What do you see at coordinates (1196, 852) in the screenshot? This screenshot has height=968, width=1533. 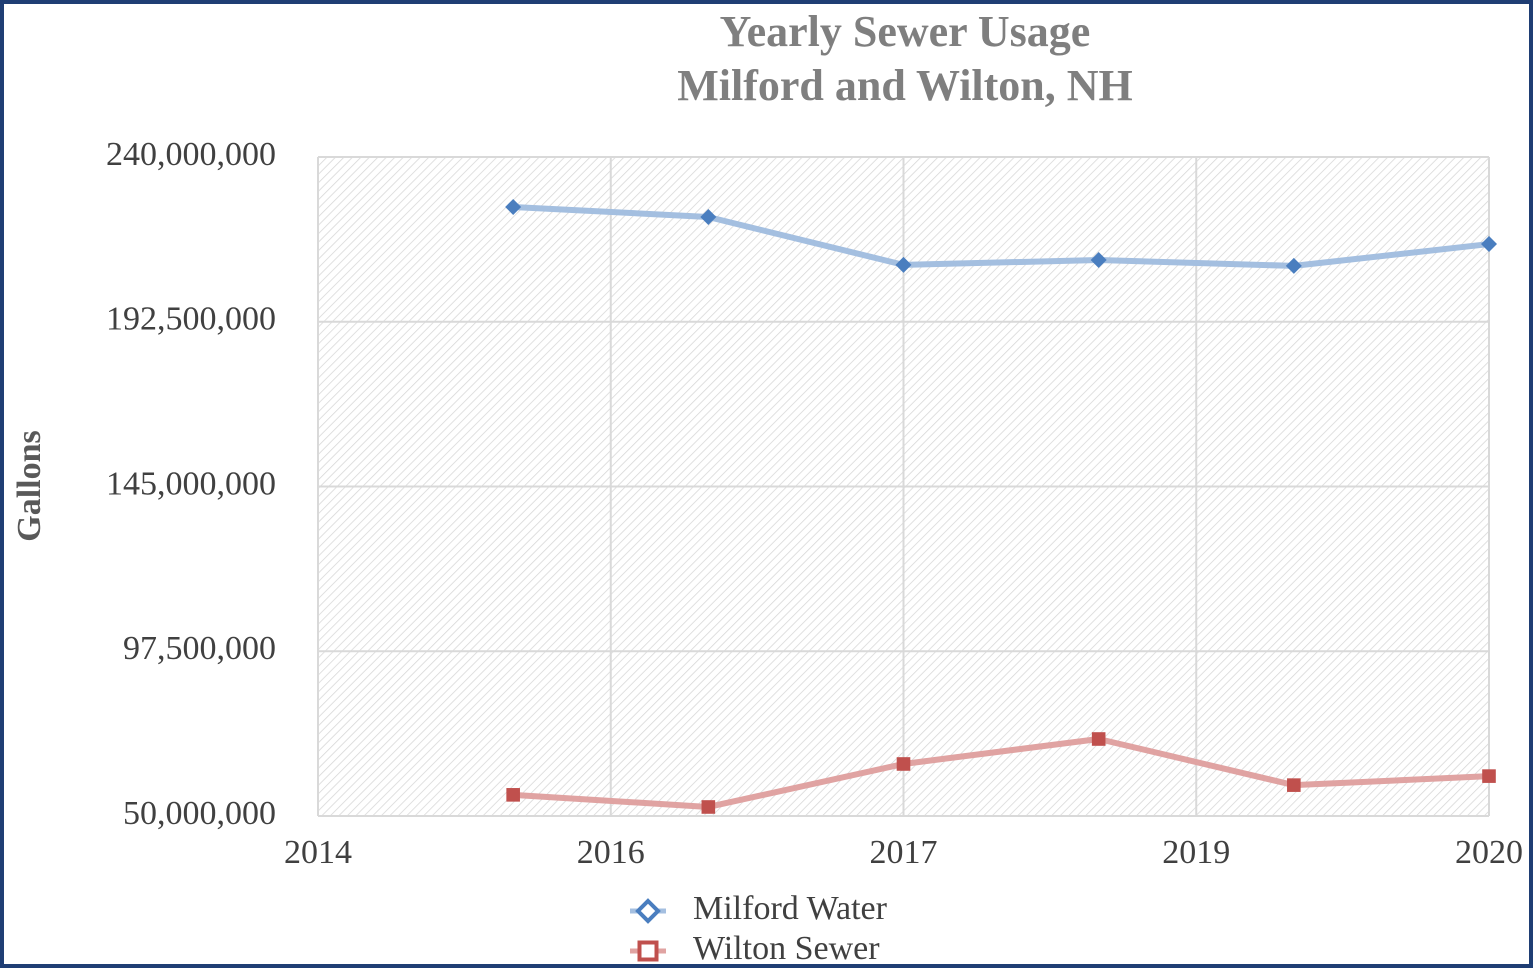 I see `x-tick-label: 2019` at bounding box center [1196, 852].